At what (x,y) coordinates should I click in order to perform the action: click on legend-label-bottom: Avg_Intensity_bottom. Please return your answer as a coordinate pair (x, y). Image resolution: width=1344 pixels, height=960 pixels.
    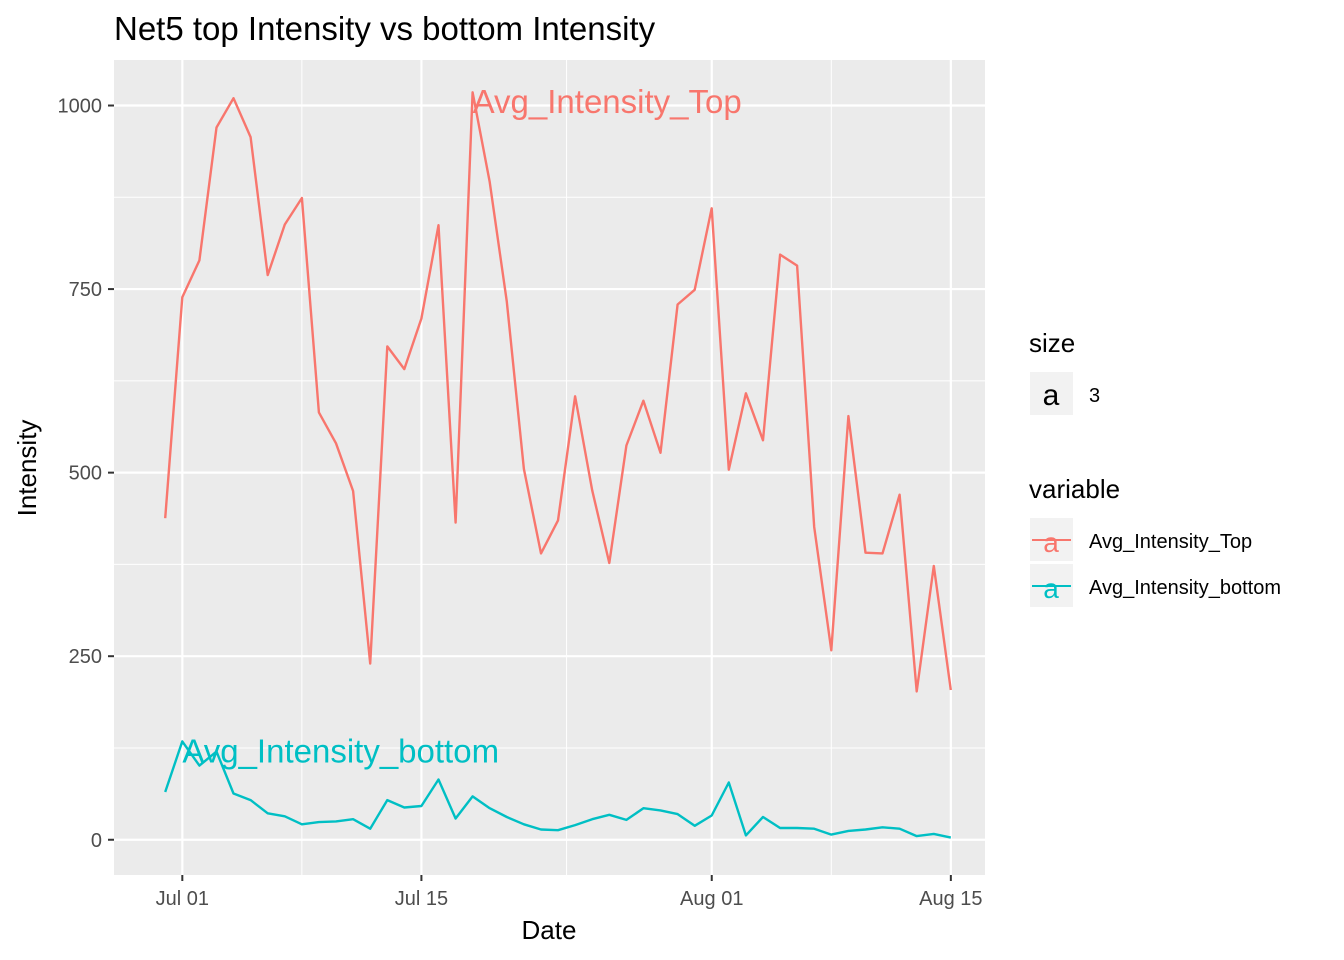
    Looking at the image, I should click on (1185, 588).